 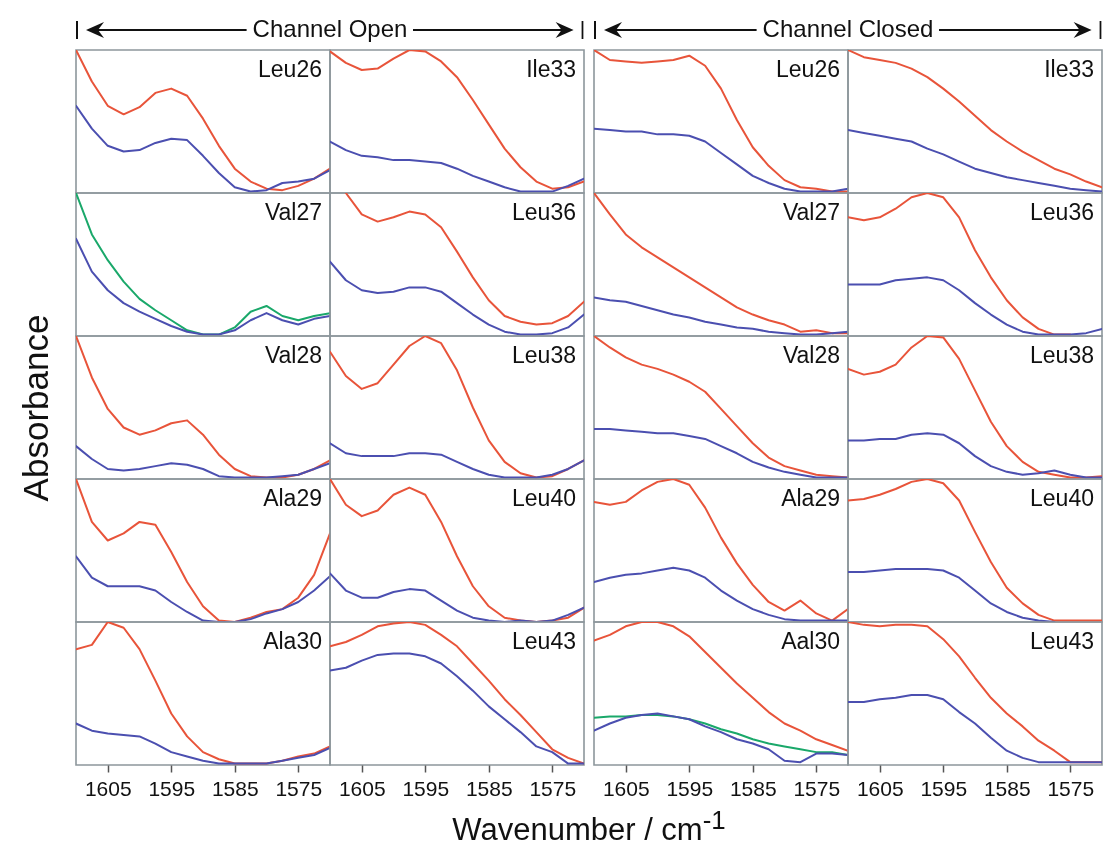 I want to click on chart-title: Ala30, so click(x=292, y=641).